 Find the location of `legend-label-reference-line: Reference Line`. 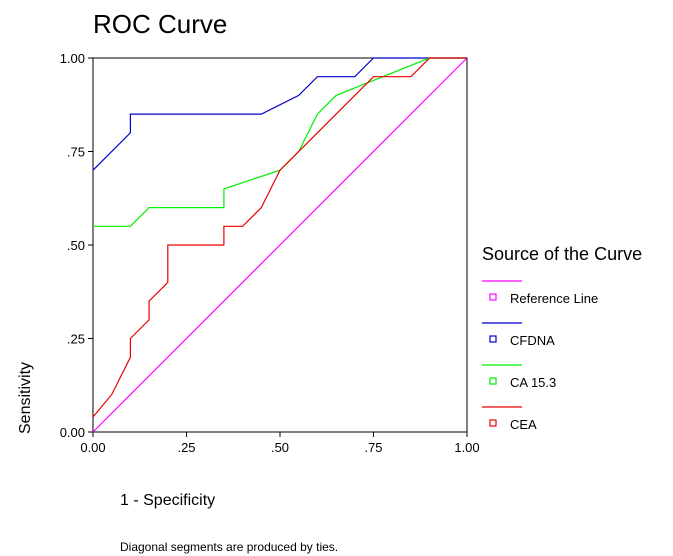

legend-label-reference-line: Reference Line is located at coordinates (554, 298).